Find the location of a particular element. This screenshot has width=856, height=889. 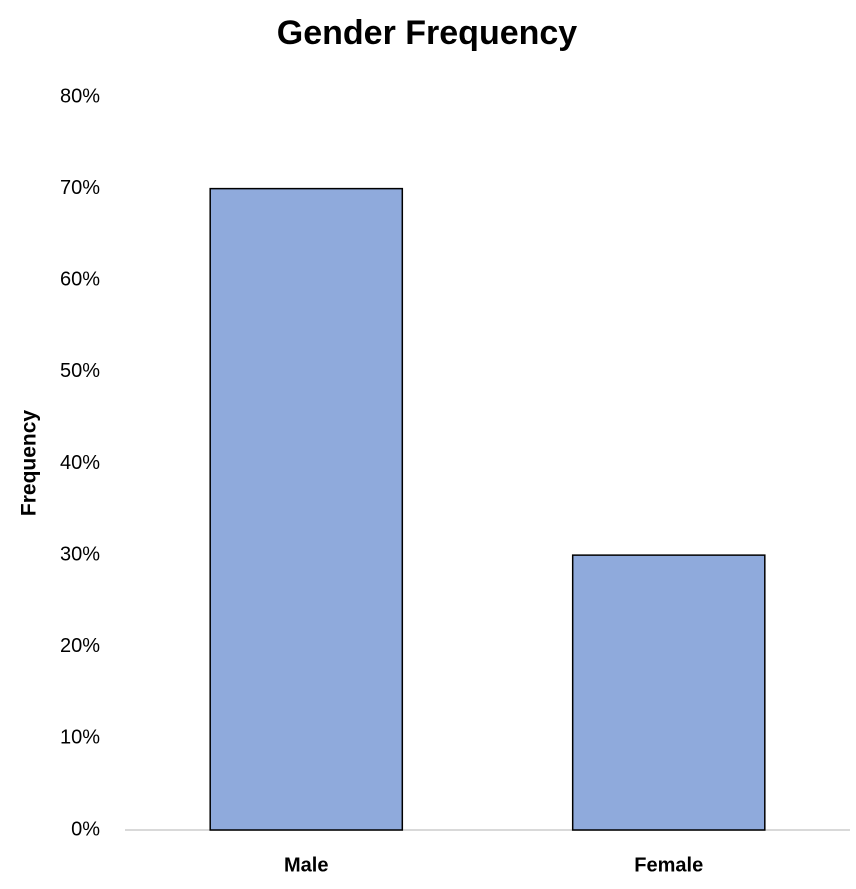

y-tick-label: 70% is located at coordinates (80, 188).